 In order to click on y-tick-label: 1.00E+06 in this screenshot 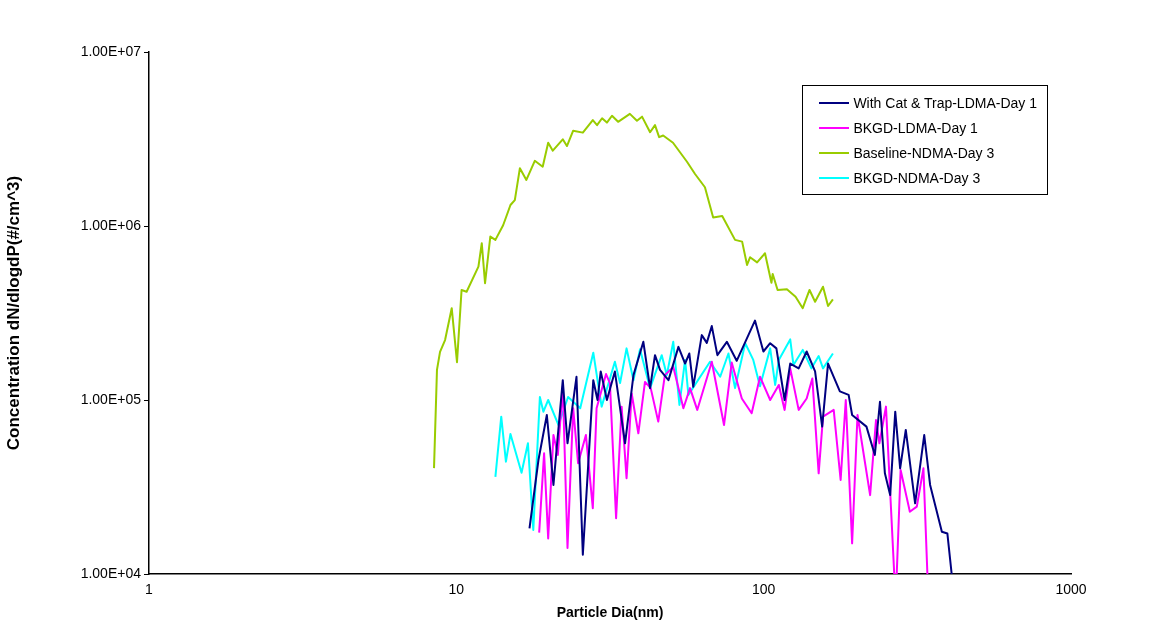, I will do `click(111, 224)`.